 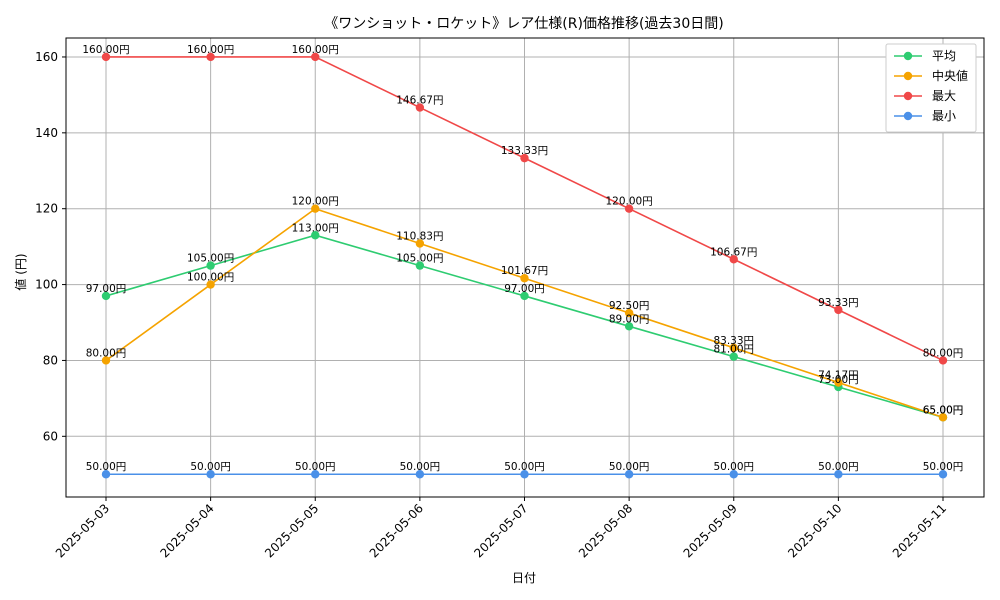 I want to click on data-label: 110.83円, so click(x=419, y=236).